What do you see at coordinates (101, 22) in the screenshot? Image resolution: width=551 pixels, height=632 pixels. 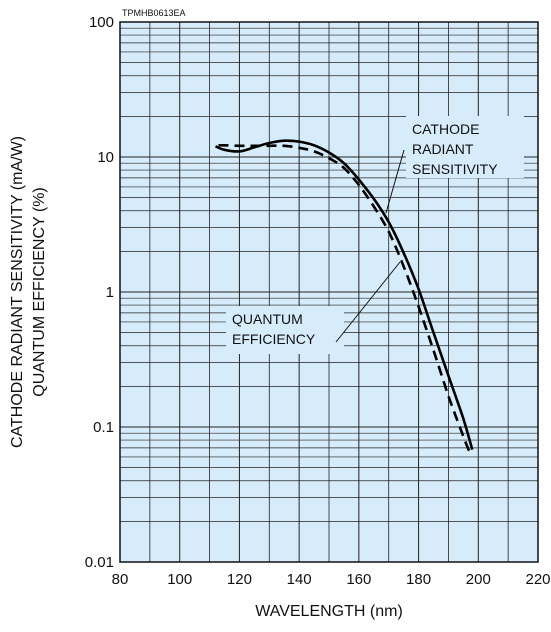 I see `y-tick-label: 100` at bounding box center [101, 22].